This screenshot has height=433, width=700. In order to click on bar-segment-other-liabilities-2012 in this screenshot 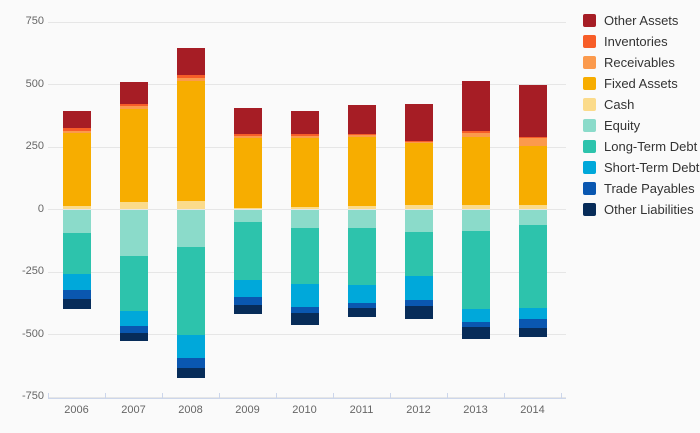, I will do `click(418, 312)`.